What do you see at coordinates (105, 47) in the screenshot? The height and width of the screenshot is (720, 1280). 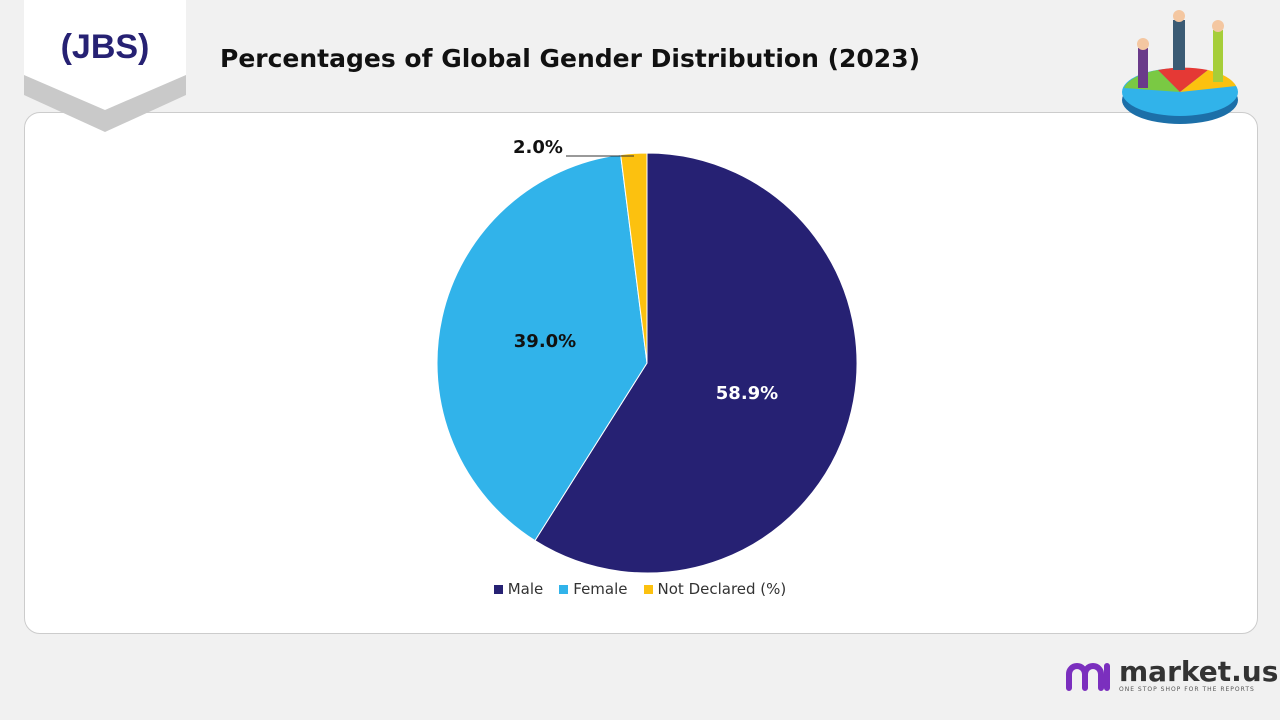 I see `svg-text: (JBS)` at bounding box center [105, 47].